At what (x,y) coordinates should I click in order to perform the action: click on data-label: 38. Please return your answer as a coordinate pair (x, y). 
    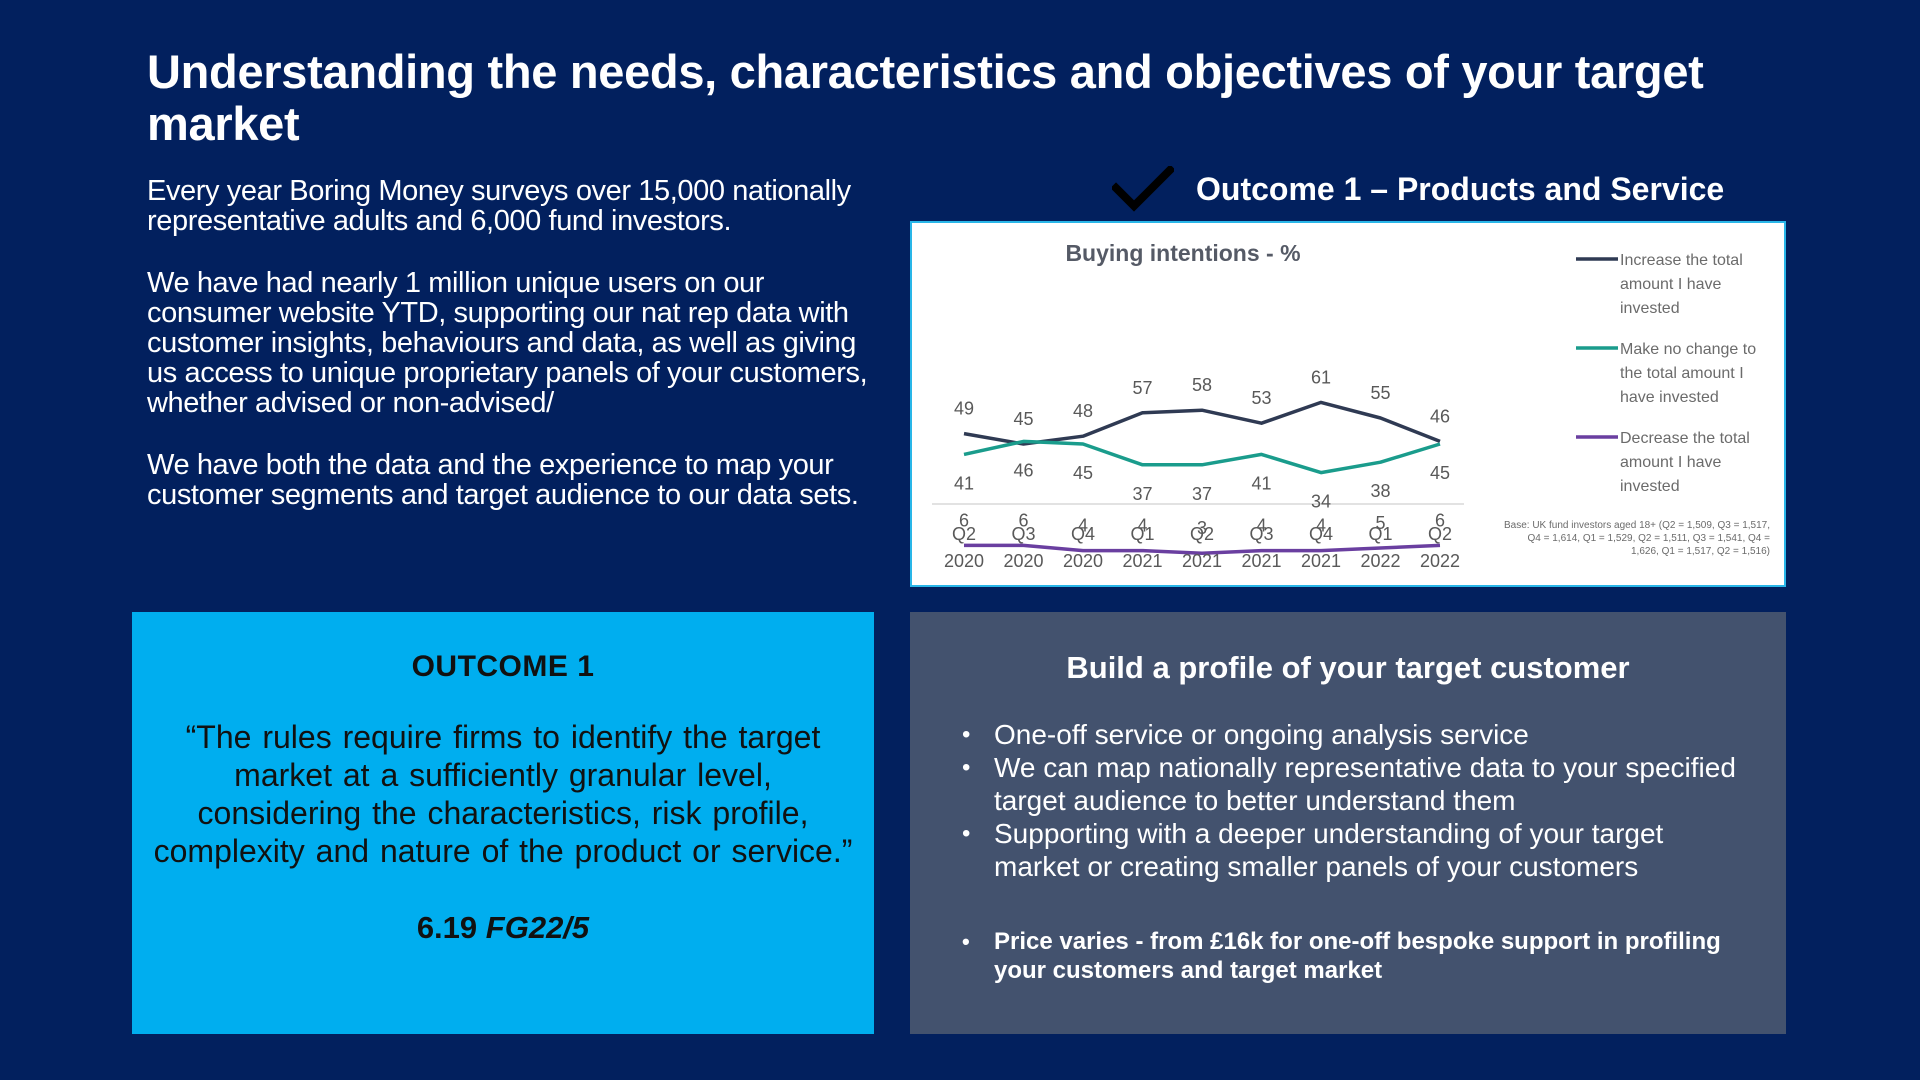
    Looking at the image, I should click on (1380, 491).